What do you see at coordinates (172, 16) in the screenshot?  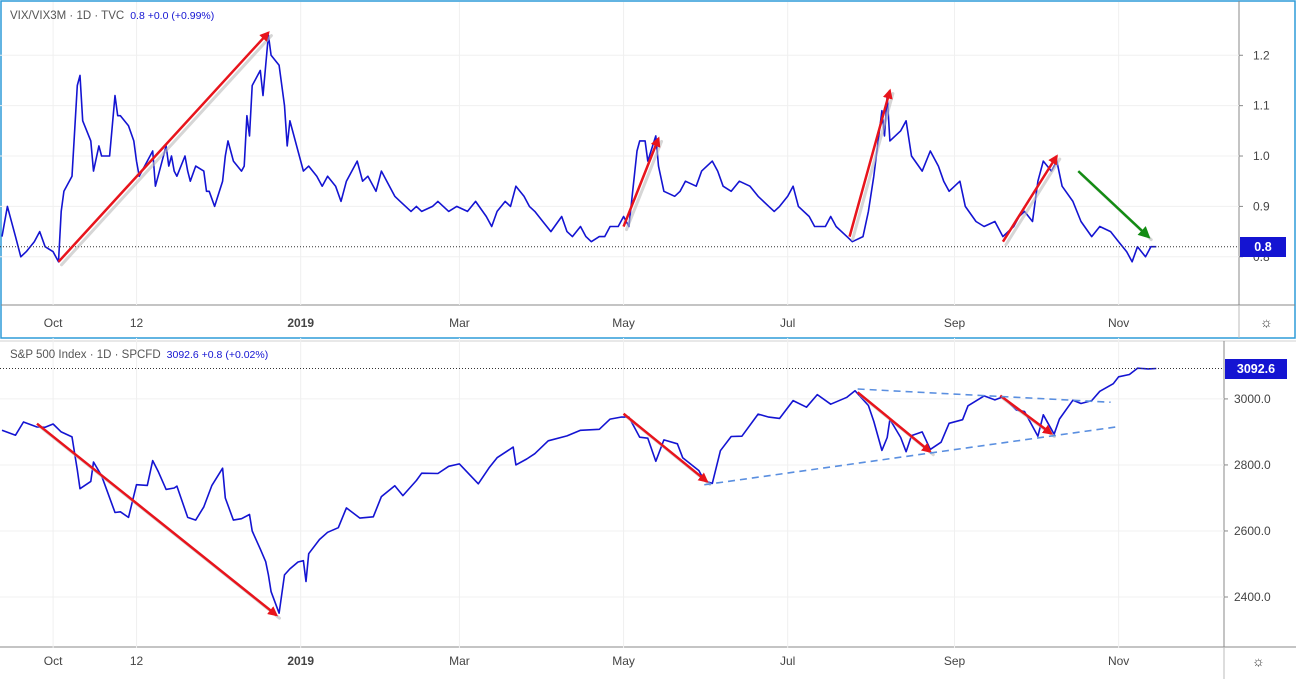 I see `vix-legend-values: 0.8 +0.0 (+0.99%)` at bounding box center [172, 16].